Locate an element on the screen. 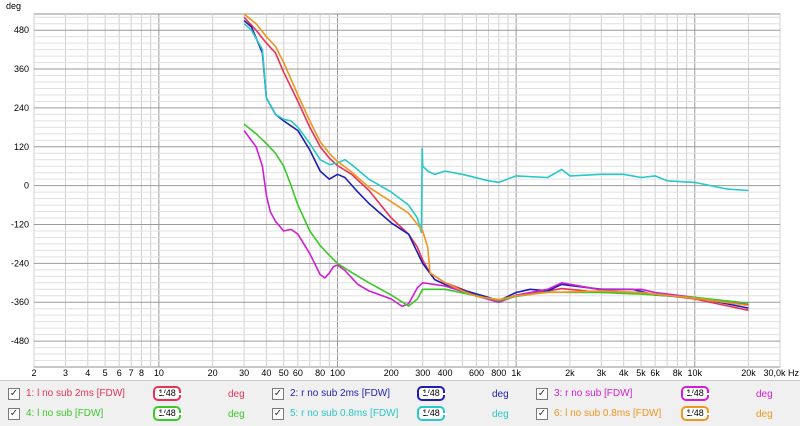 The image size is (800, 426). y-tick-label: -120 is located at coordinates (20, 225).